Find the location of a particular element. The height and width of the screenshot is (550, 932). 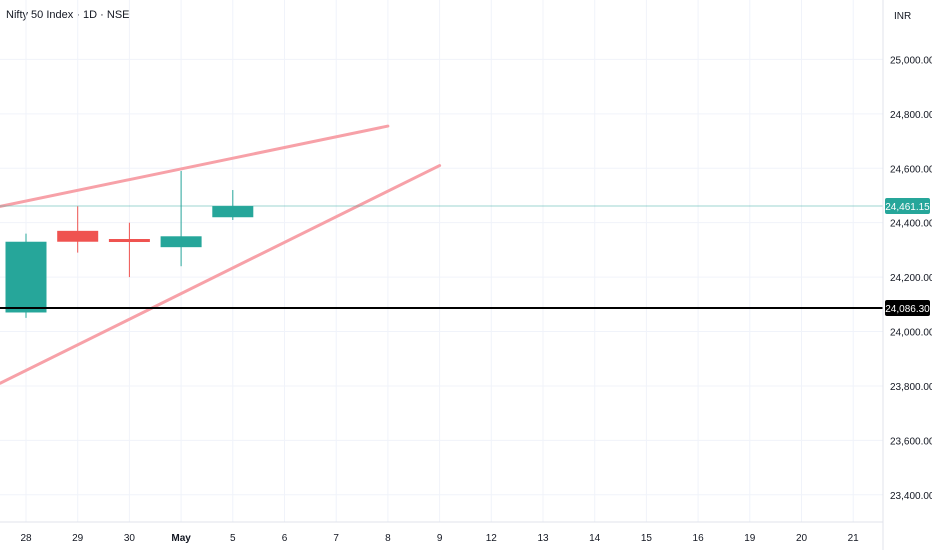

x-tick-label: 19 is located at coordinates (750, 538).